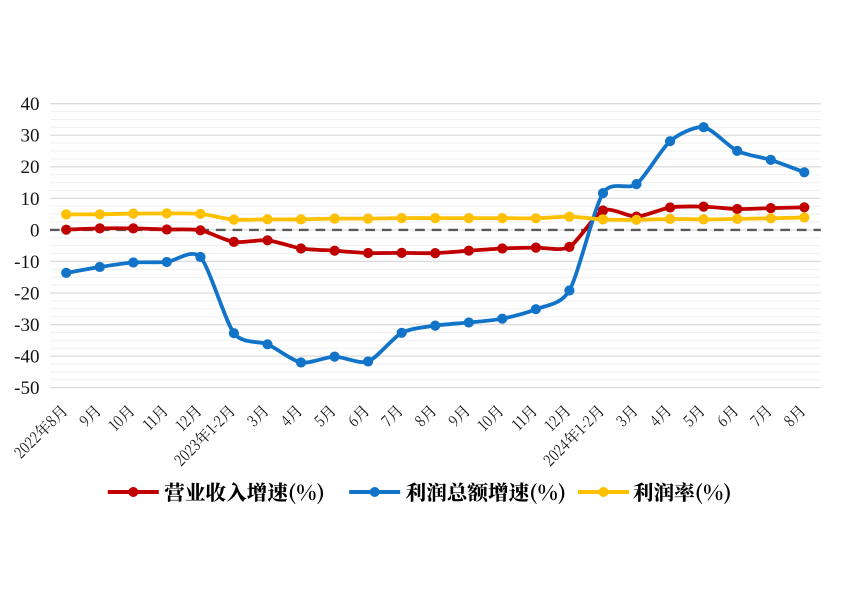  Describe the element at coordinates (26, 262) in the screenshot. I see `svg-text: -10` at that location.